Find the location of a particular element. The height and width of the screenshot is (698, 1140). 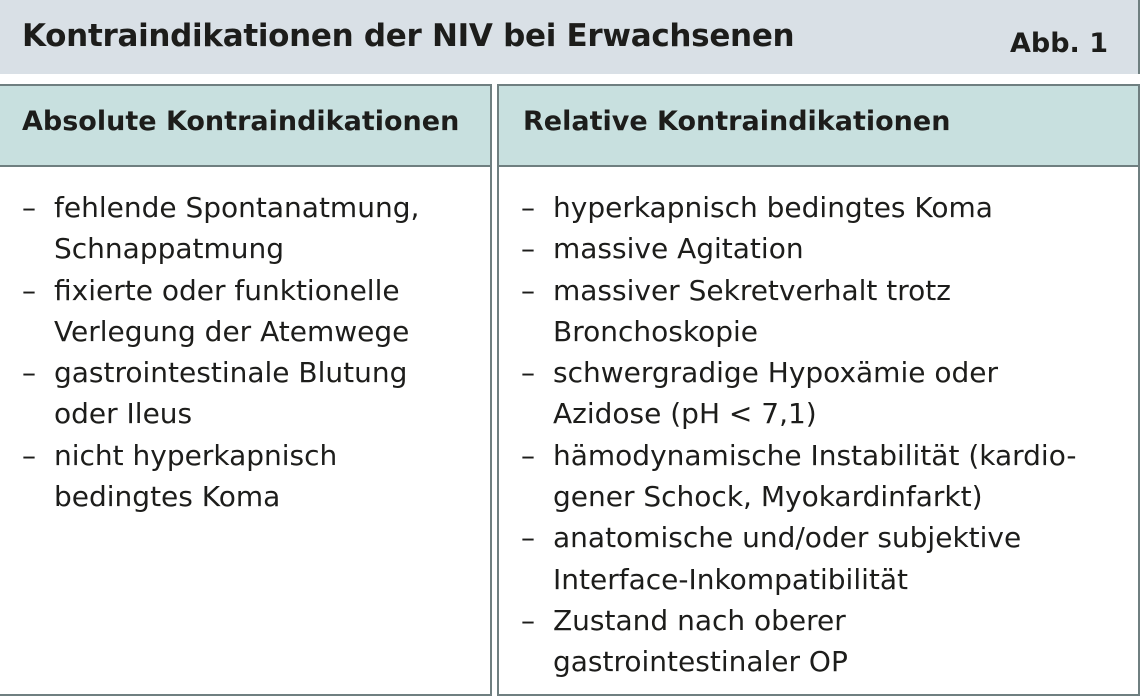

figure-label: Abb. 1 is located at coordinates (1059, 43).